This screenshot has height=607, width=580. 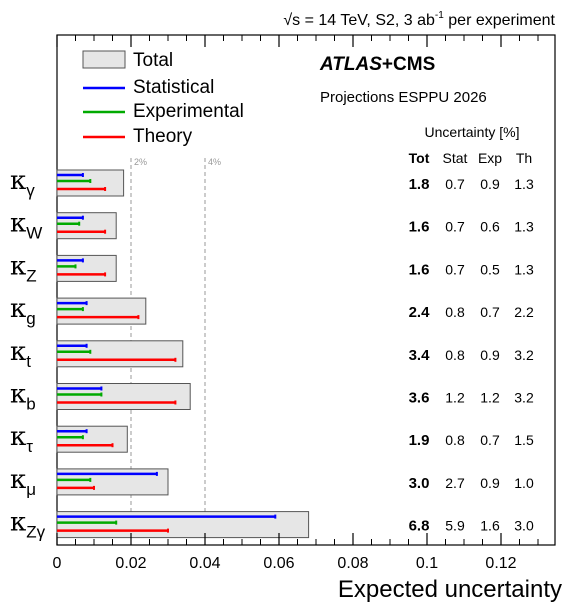 I want to click on x-tick-label-4: 0.08, so click(x=352, y=563).